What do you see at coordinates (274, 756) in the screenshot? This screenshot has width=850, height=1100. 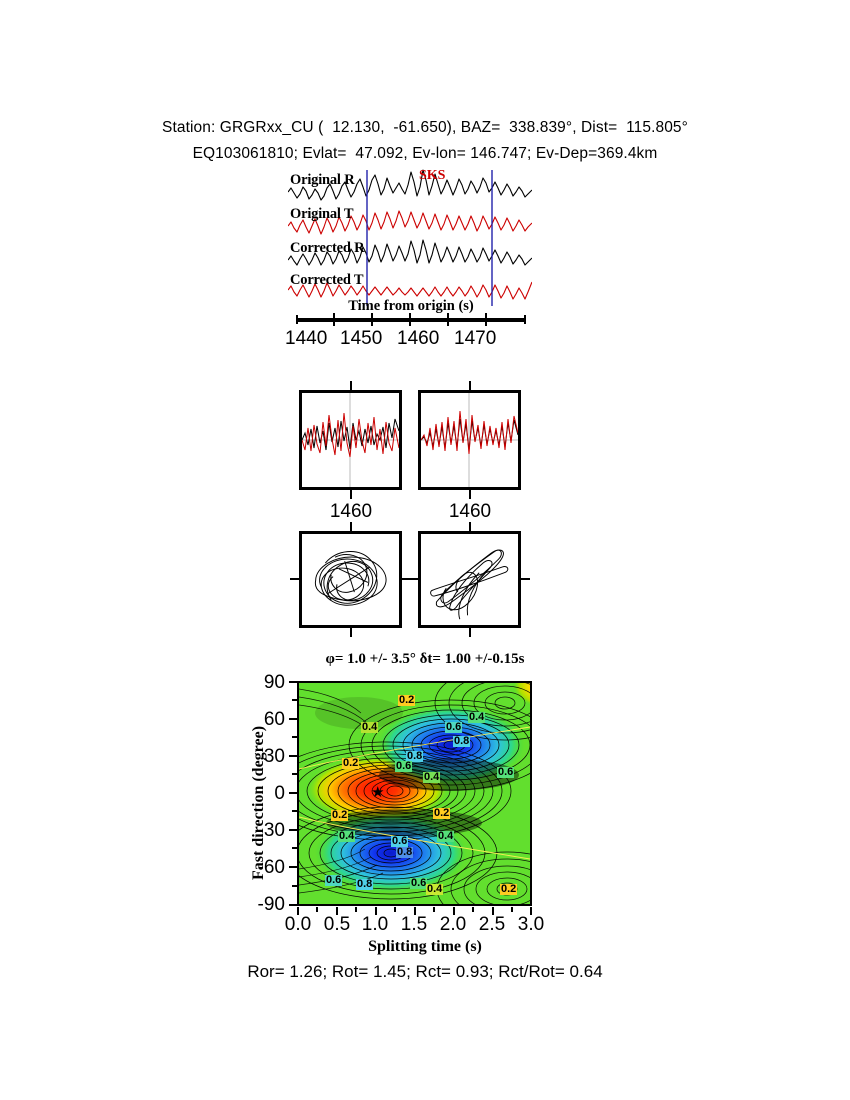 I see `y-tick-30: 30` at bounding box center [274, 756].